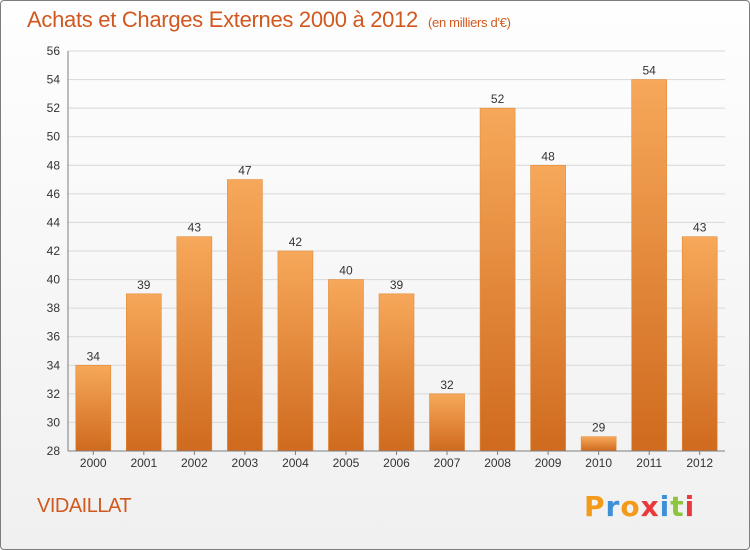 The image size is (750, 550). I want to click on x-tick-label: 2003, so click(245, 463).